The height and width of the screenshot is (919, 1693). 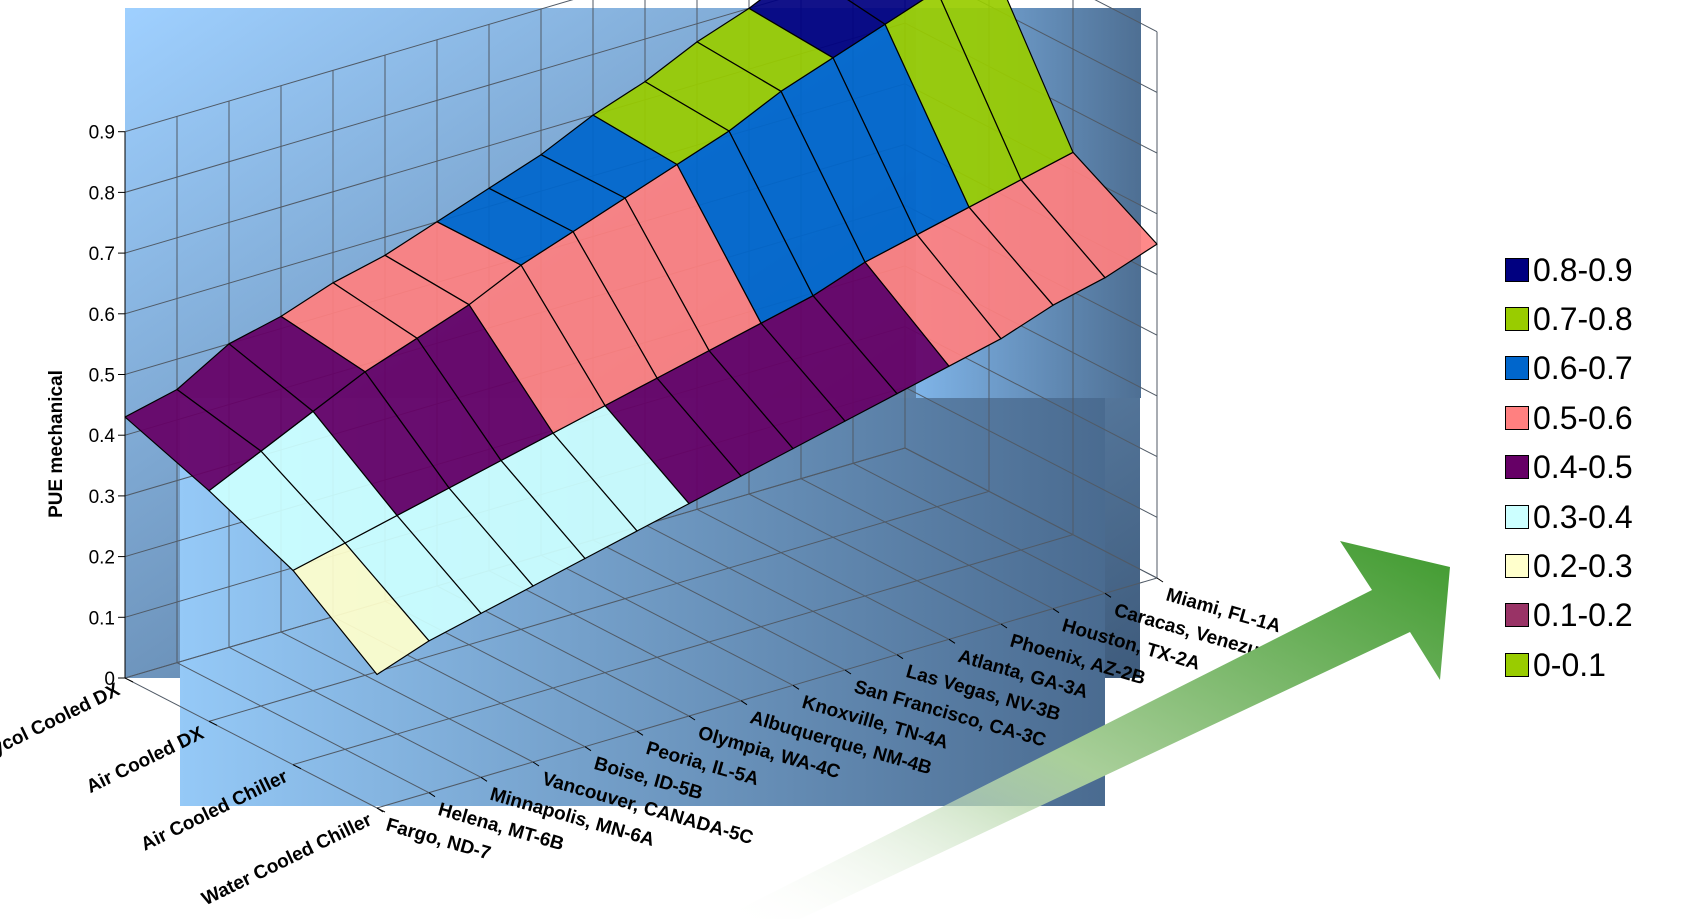 I want to click on grid-line-back, so click(x=349, y=66).